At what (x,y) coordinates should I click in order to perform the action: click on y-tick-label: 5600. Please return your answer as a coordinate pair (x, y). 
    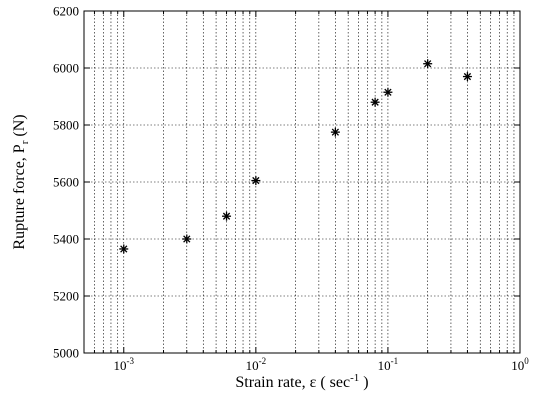
    Looking at the image, I should click on (66, 182).